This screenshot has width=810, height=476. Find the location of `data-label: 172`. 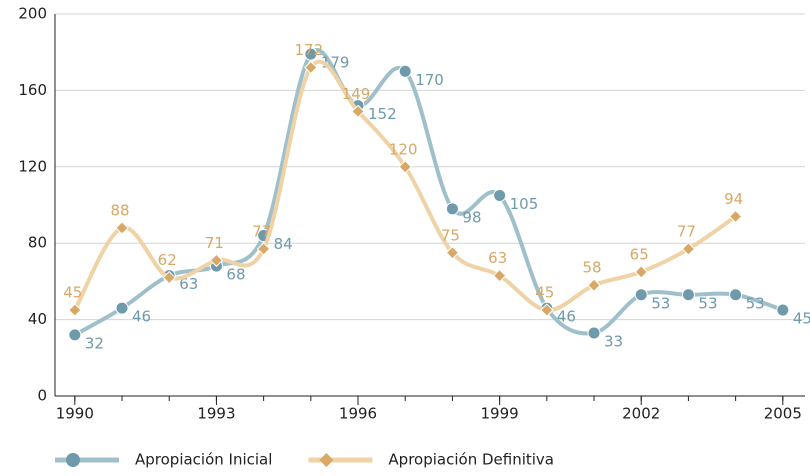

data-label: 172 is located at coordinates (309, 50).